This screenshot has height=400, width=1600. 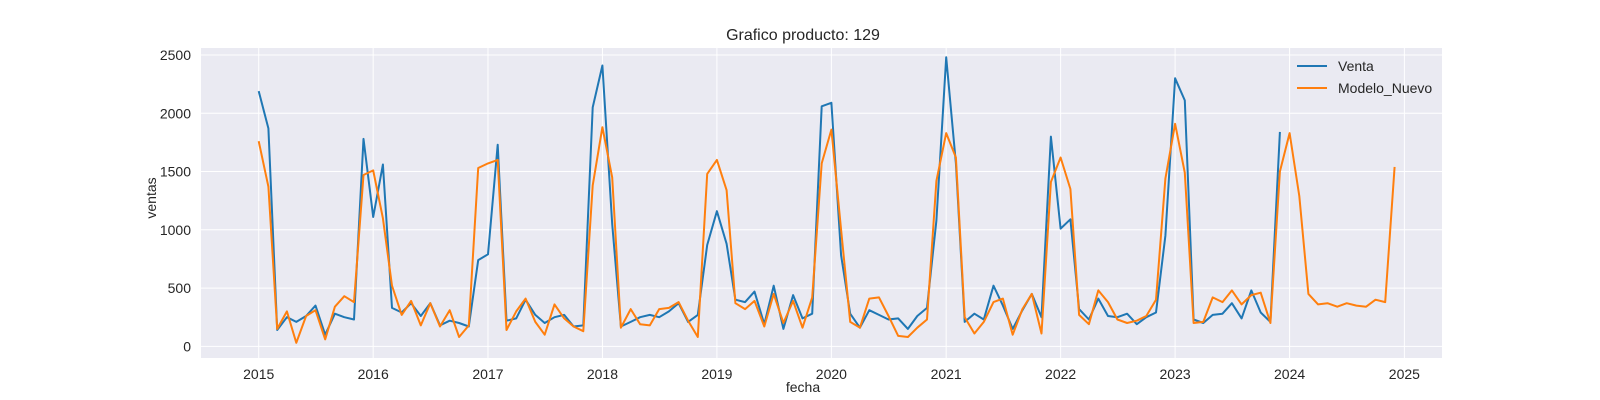 What do you see at coordinates (803, 35) in the screenshot?
I see `chart-title: Grafico producto: 129` at bounding box center [803, 35].